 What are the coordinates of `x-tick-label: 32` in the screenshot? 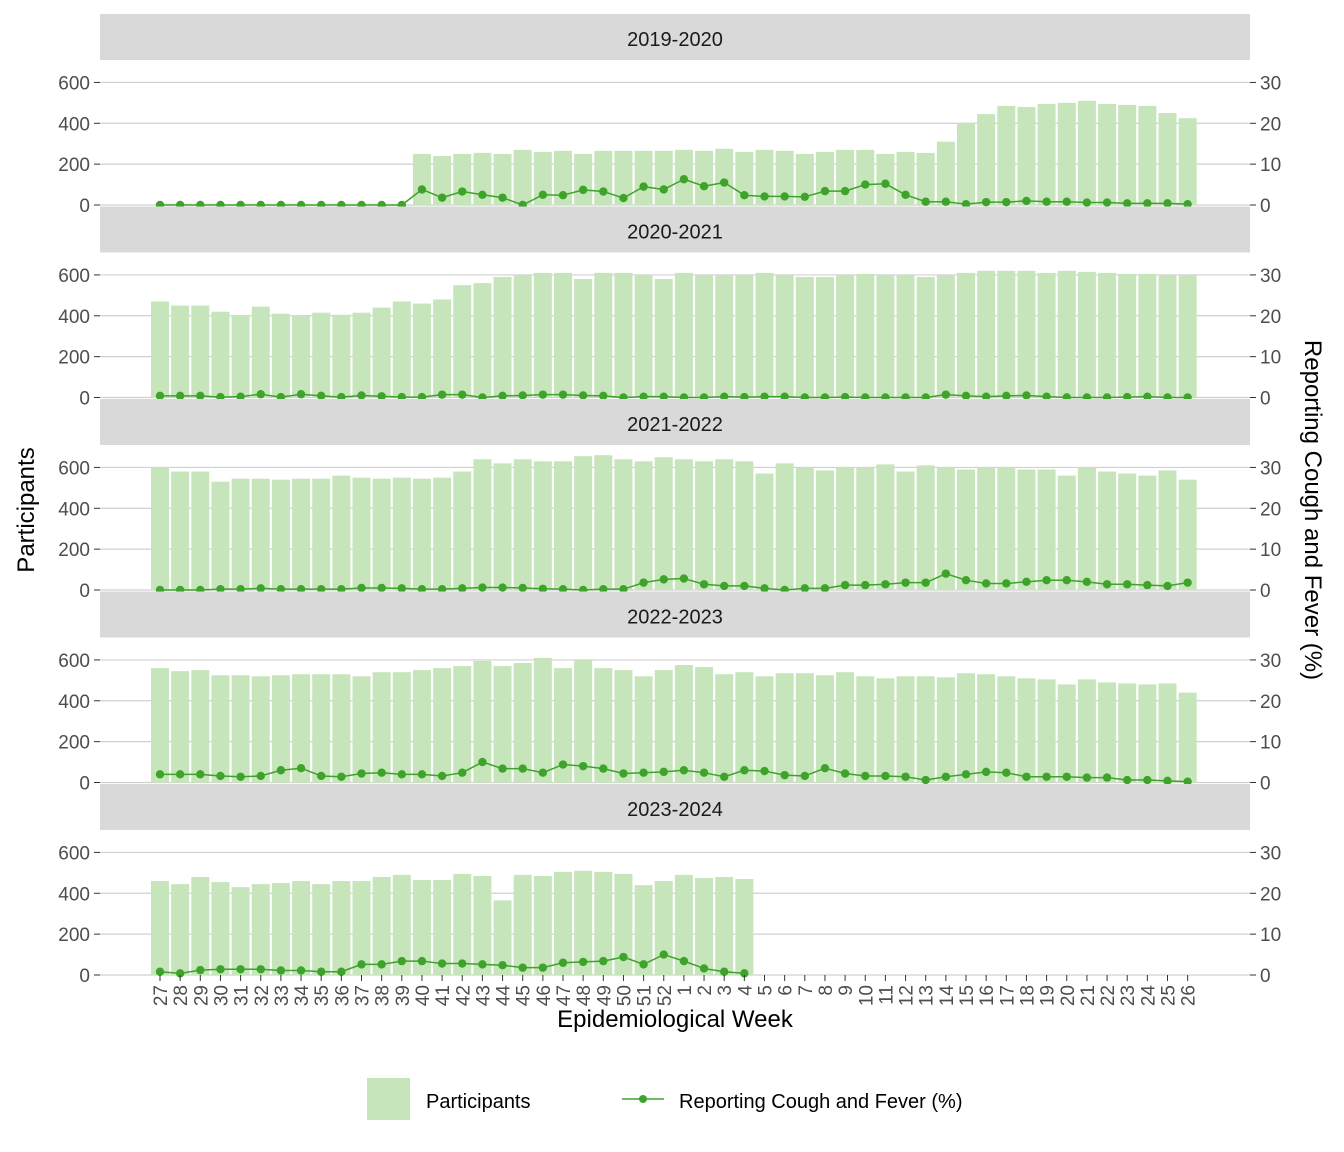 It's located at (262, 995).